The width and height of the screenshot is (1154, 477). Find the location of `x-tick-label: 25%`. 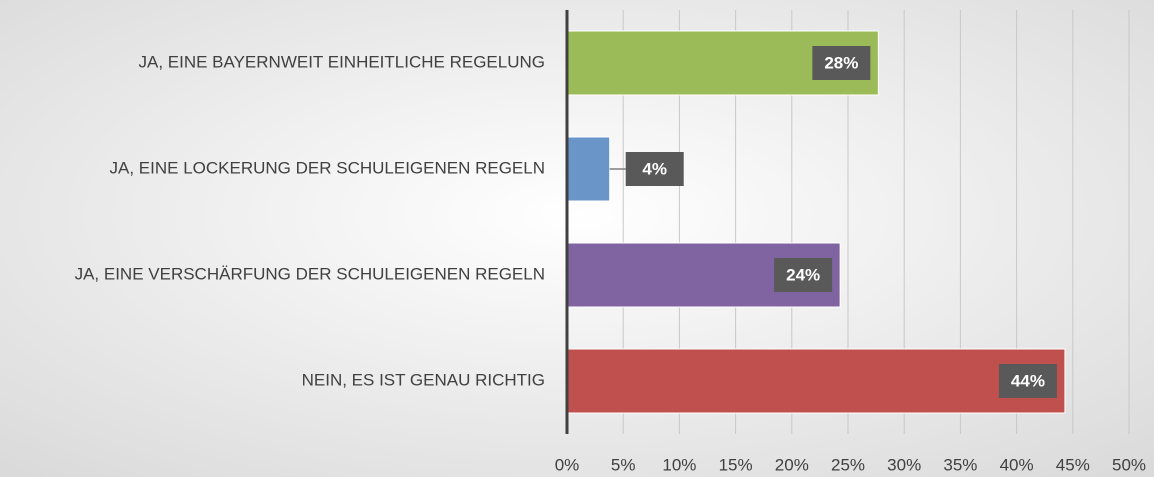

x-tick-label: 25% is located at coordinates (848, 464).